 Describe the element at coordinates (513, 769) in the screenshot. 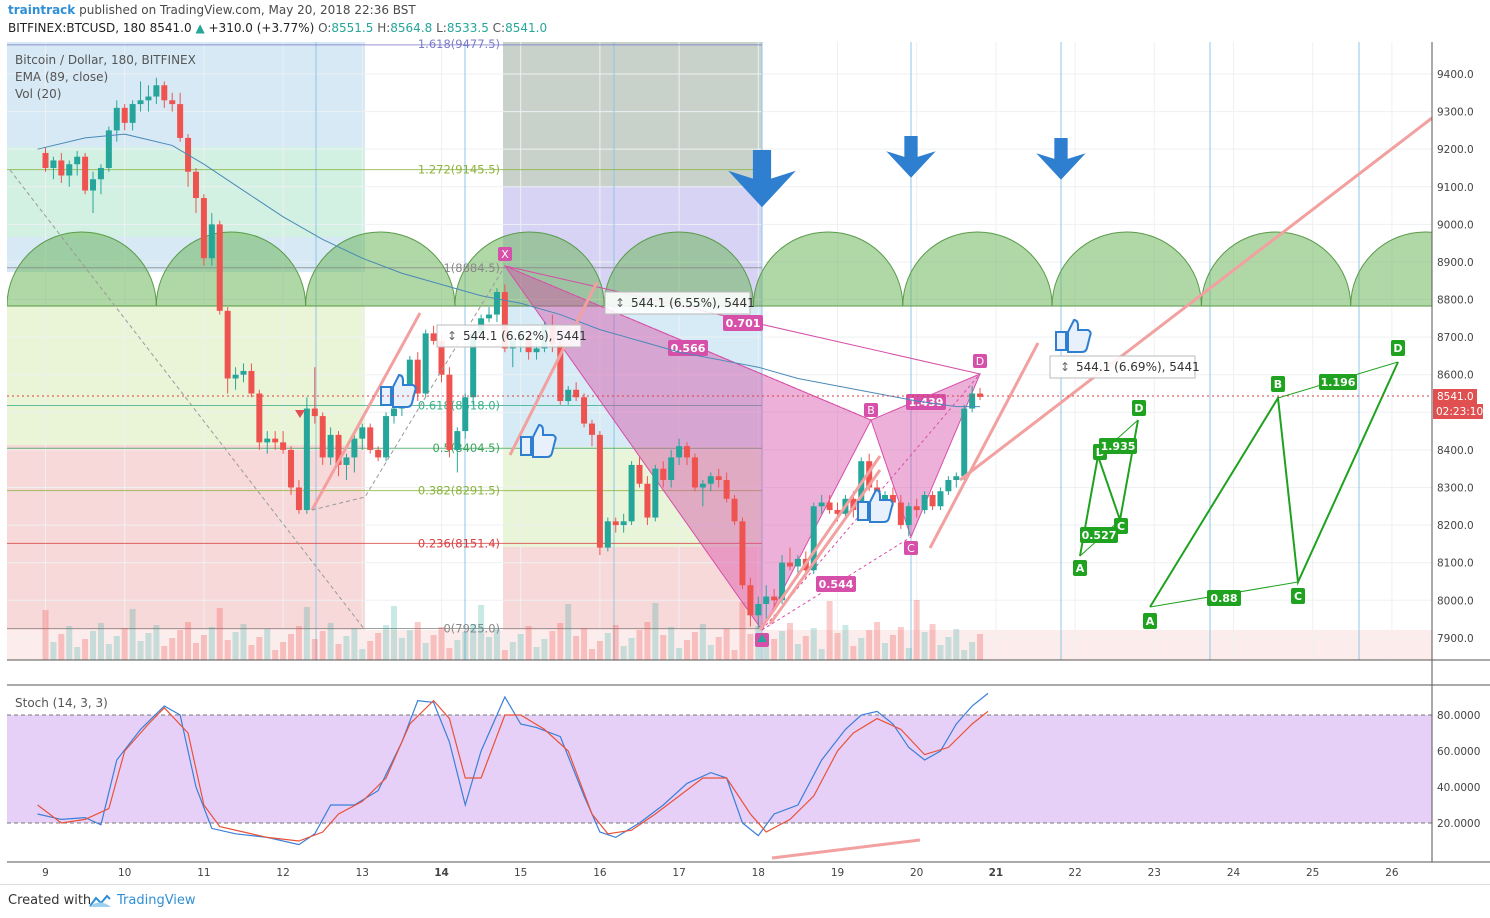

I see `stoch-k-line` at that location.